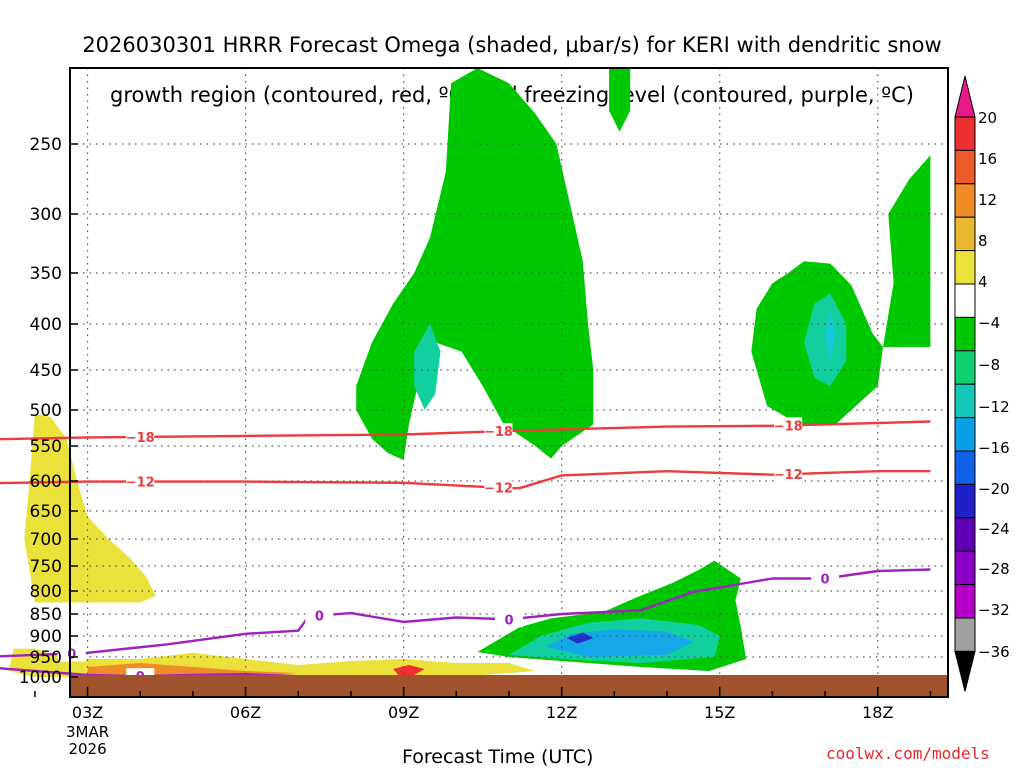 This screenshot has width=1024, height=768. What do you see at coordinates (465, 480) in the screenshot?
I see `dgz-minus12` at bounding box center [465, 480].